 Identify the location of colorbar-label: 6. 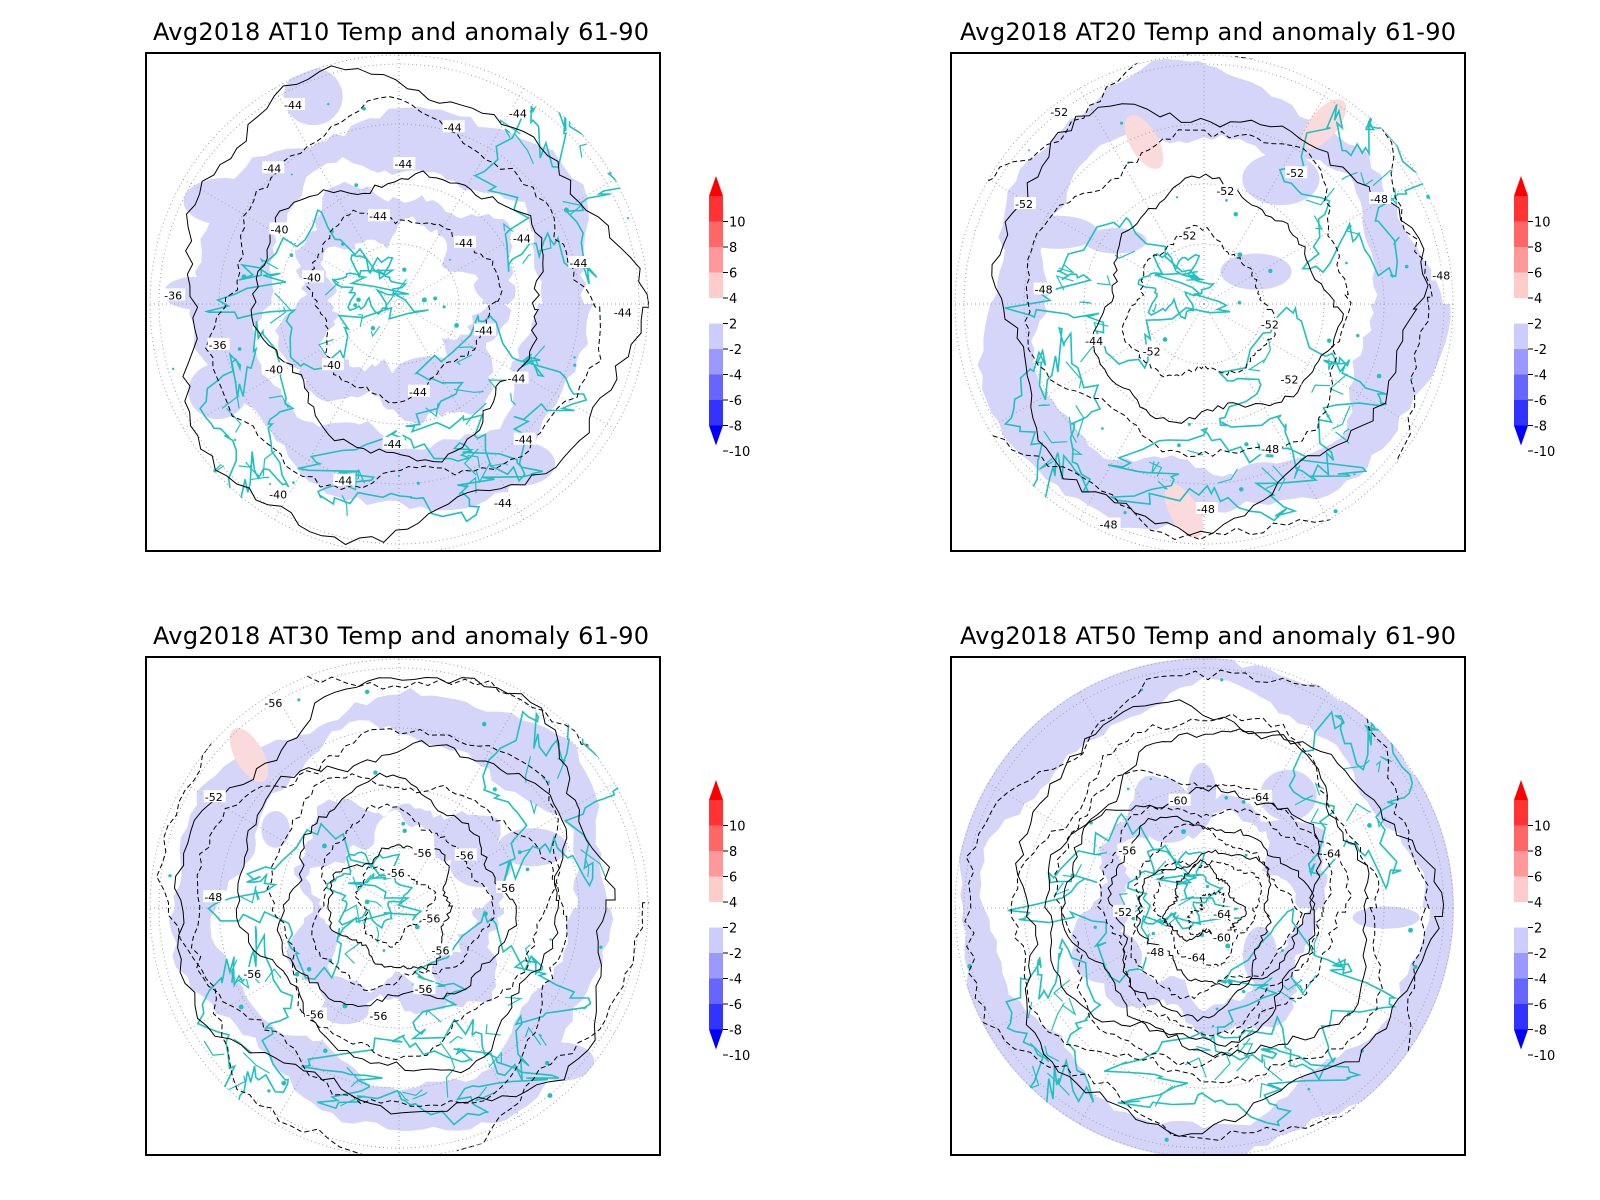
(733, 274).